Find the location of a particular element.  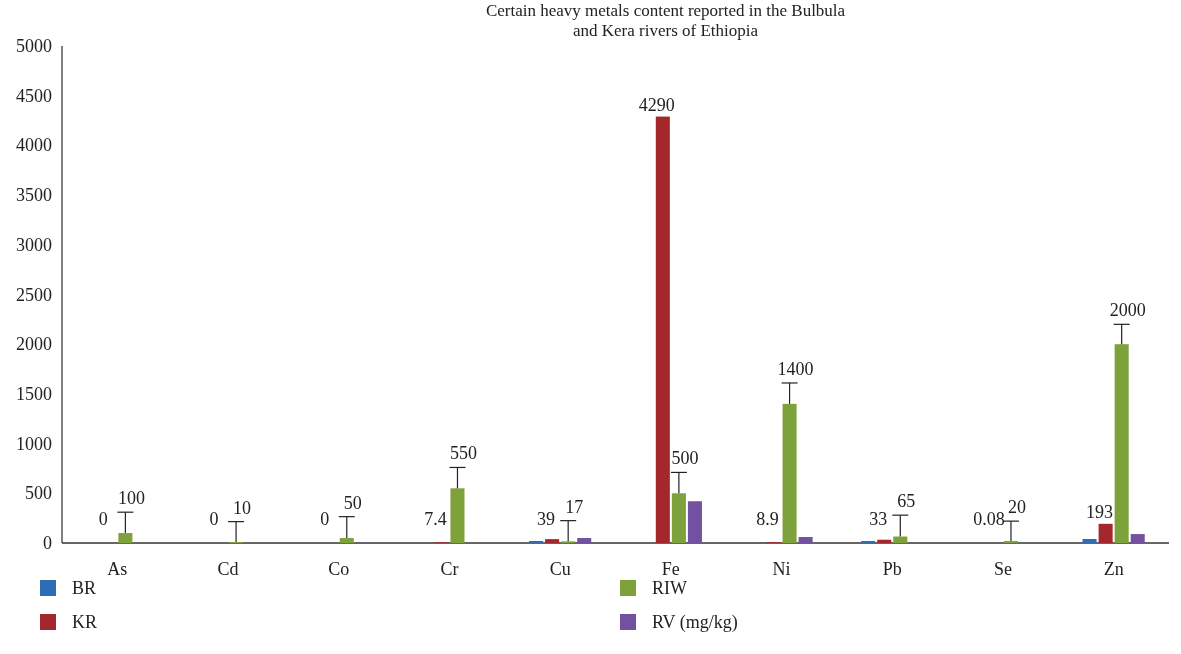

x-tick-label: Cu is located at coordinates (560, 569).